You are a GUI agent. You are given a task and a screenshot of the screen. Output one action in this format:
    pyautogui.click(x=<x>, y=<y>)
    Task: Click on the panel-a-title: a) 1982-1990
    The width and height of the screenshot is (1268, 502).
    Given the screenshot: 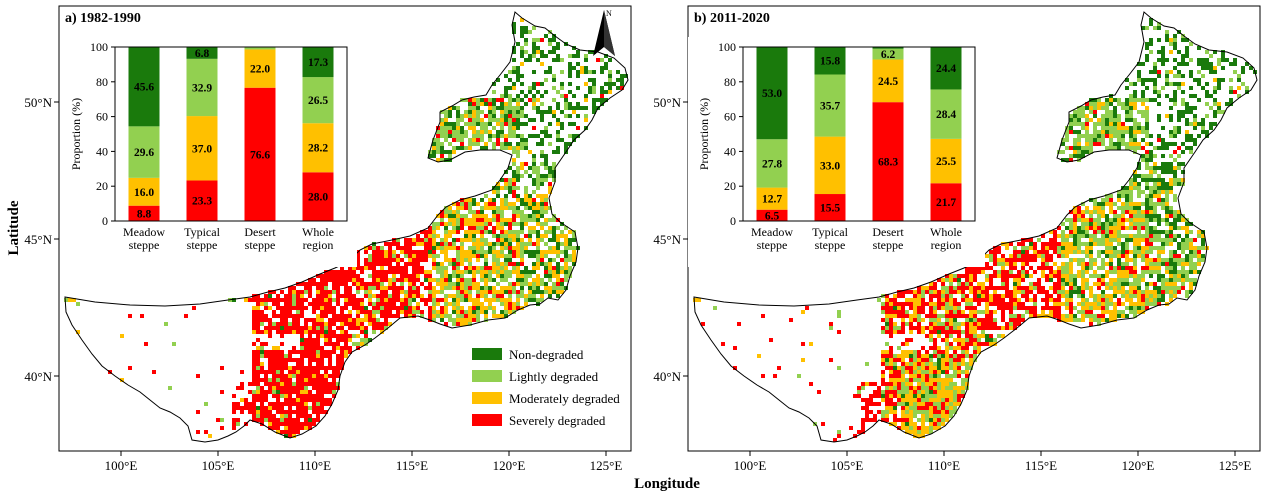 What is the action you would take?
    pyautogui.click(x=103, y=18)
    